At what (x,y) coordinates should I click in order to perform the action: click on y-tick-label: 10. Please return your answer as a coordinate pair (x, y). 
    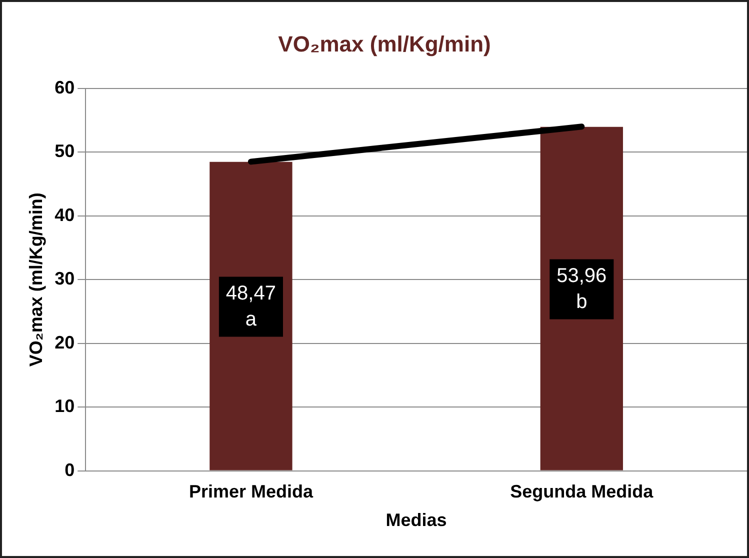
    Looking at the image, I should click on (64, 406).